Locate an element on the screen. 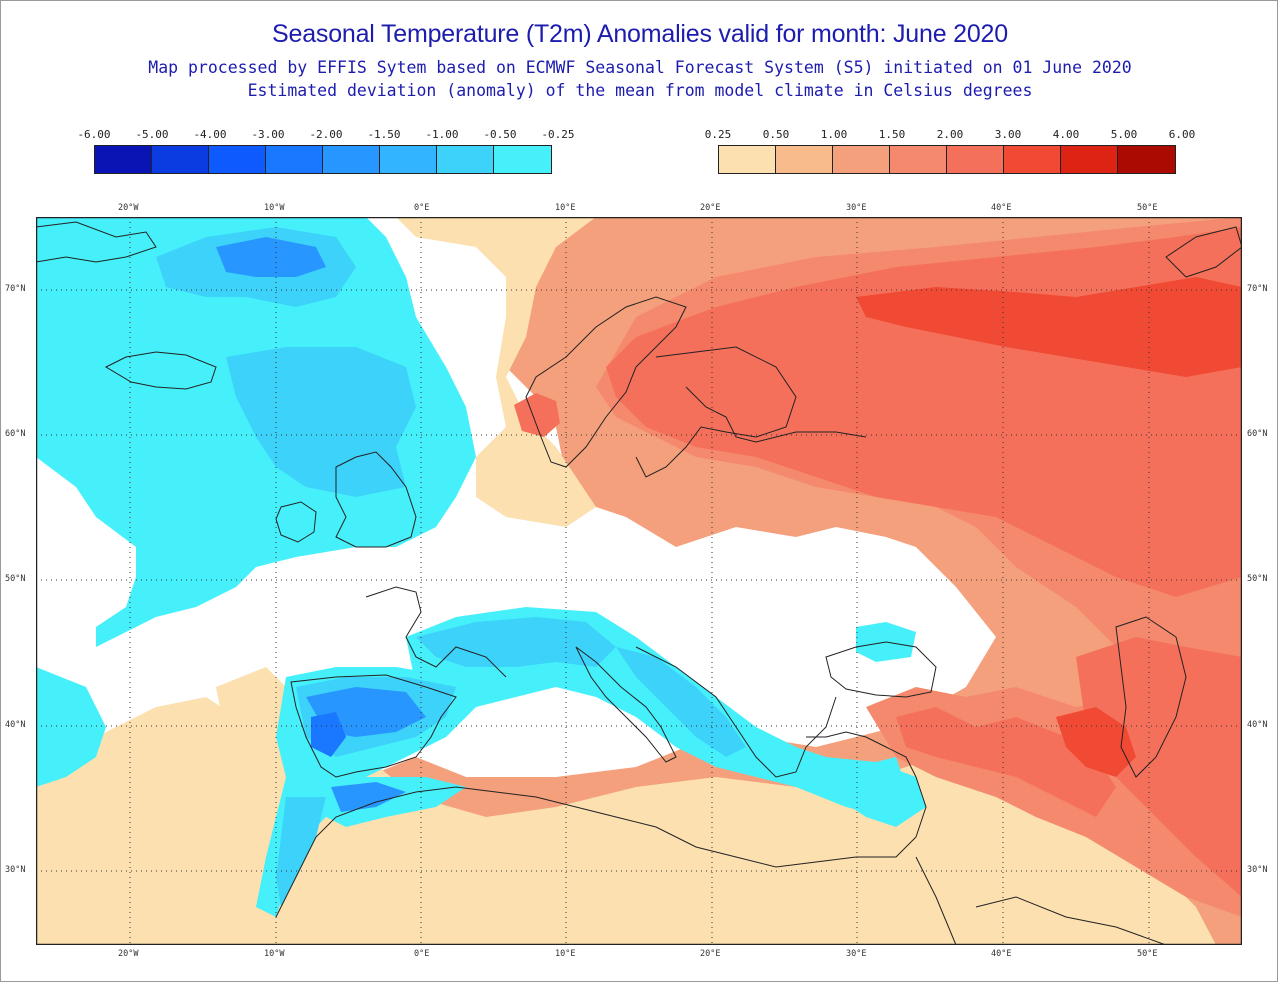  lat-label-right-30n: 30°N is located at coordinates (1257, 870).